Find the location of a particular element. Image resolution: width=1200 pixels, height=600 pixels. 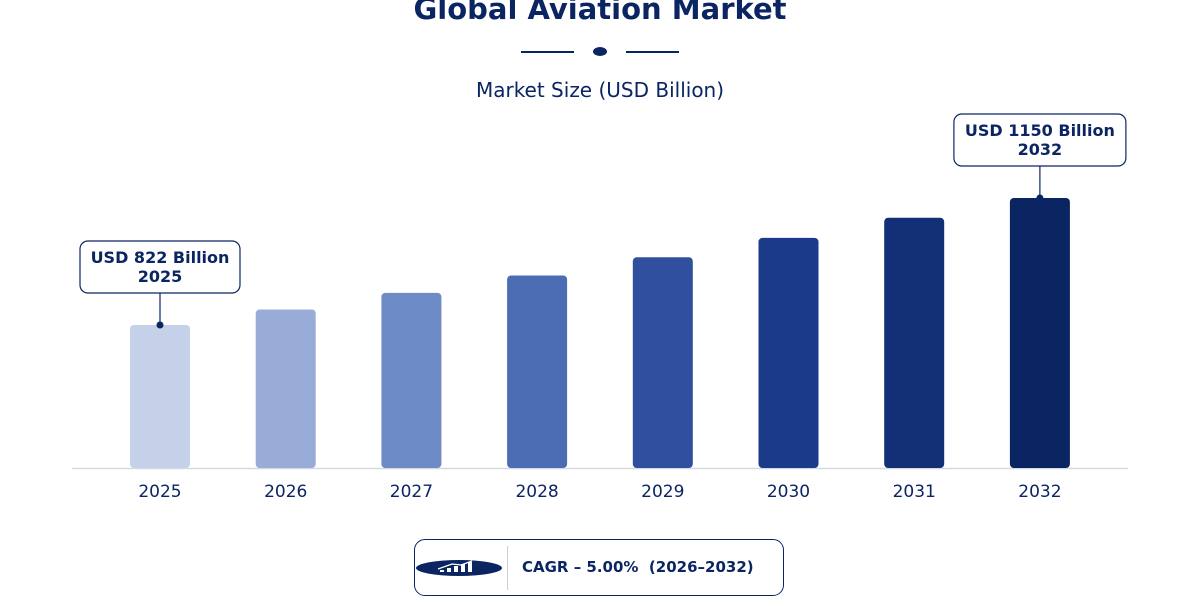

divider-line-right is located at coordinates (652, 52).